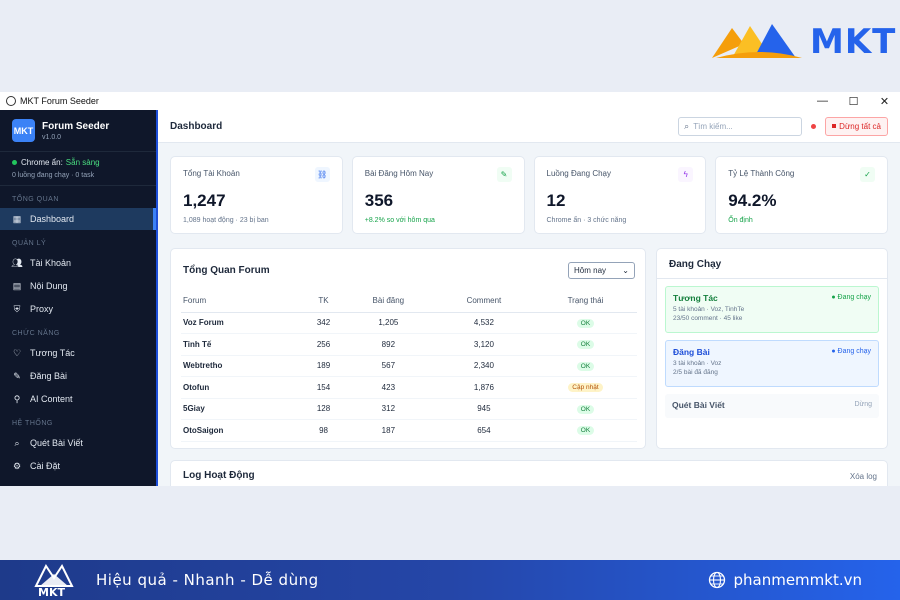  Describe the element at coordinates (388, 301) in the screenshot. I see `column-header: Bài đăng` at that location.